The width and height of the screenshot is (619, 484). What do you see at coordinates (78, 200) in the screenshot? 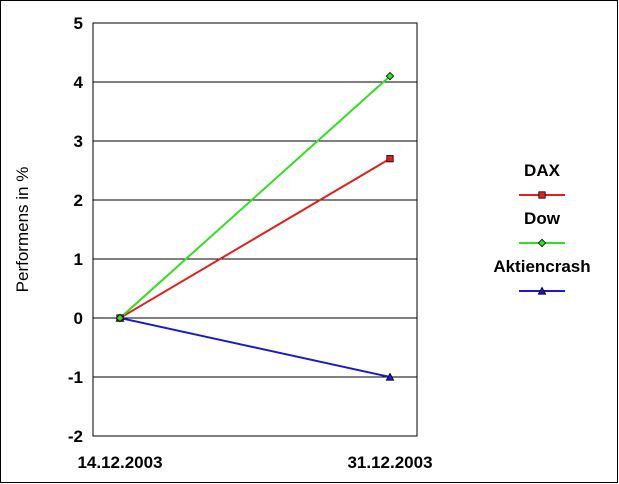
I see `y-tick-label: 2` at bounding box center [78, 200].